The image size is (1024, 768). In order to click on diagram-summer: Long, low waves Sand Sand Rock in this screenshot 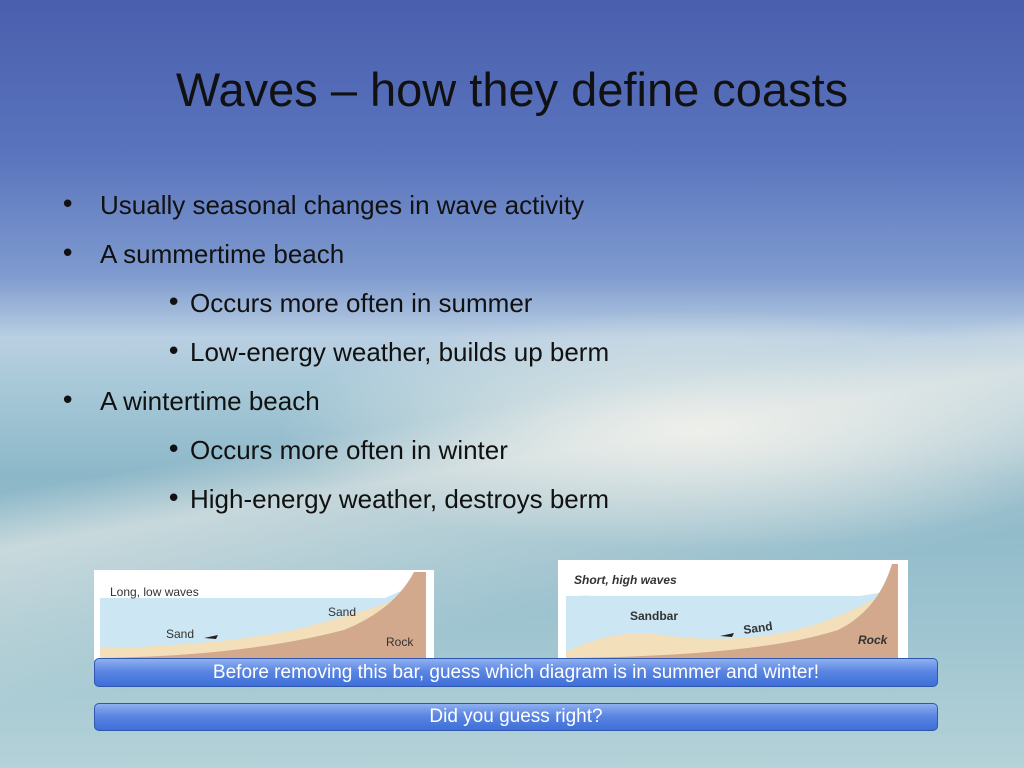, I will do `click(264, 615)`.